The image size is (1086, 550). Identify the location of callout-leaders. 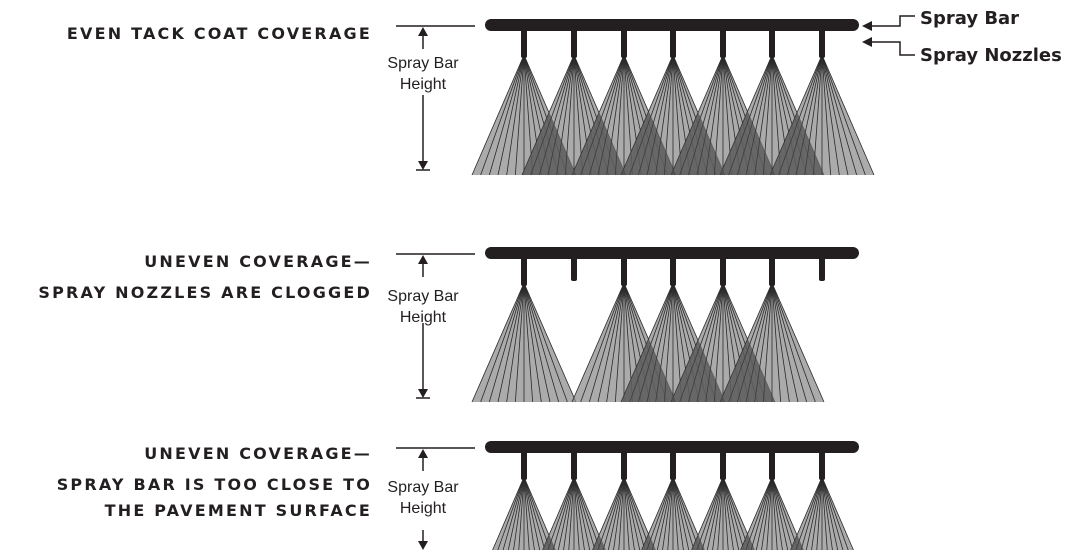
(888, 35).